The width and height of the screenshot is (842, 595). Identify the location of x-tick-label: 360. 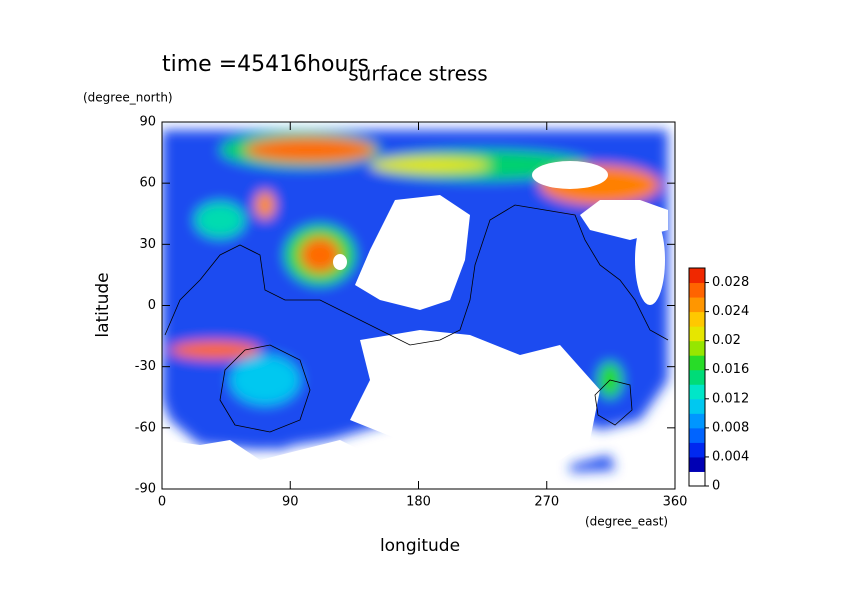
(675, 502).